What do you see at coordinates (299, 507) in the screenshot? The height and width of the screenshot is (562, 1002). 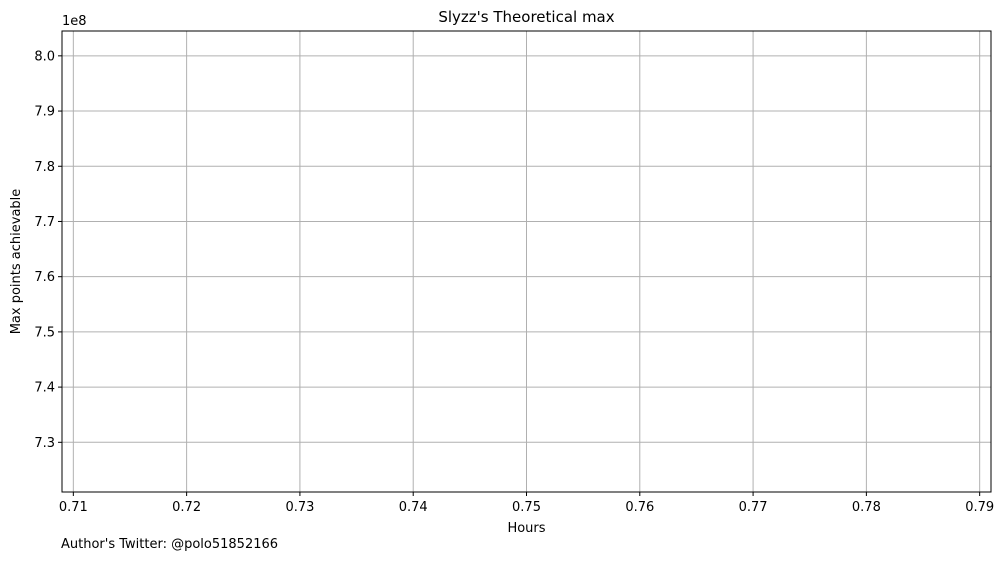 I see `x-tick-label: 0.73` at bounding box center [299, 507].